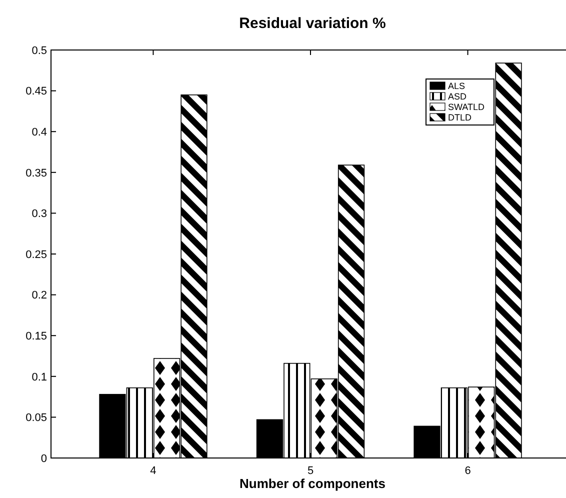  Describe the element at coordinates (43, 458) in the screenshot. I see `y-tick-label: 0` at that location.